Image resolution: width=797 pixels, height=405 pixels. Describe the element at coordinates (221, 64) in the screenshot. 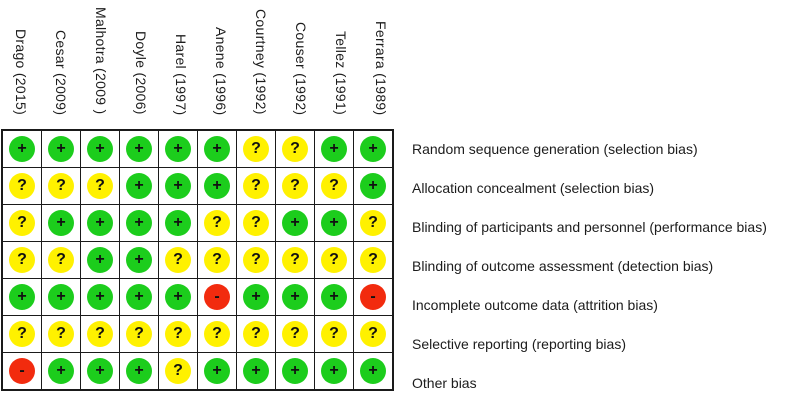

I see `study-header: Anene (1996)` at that location.